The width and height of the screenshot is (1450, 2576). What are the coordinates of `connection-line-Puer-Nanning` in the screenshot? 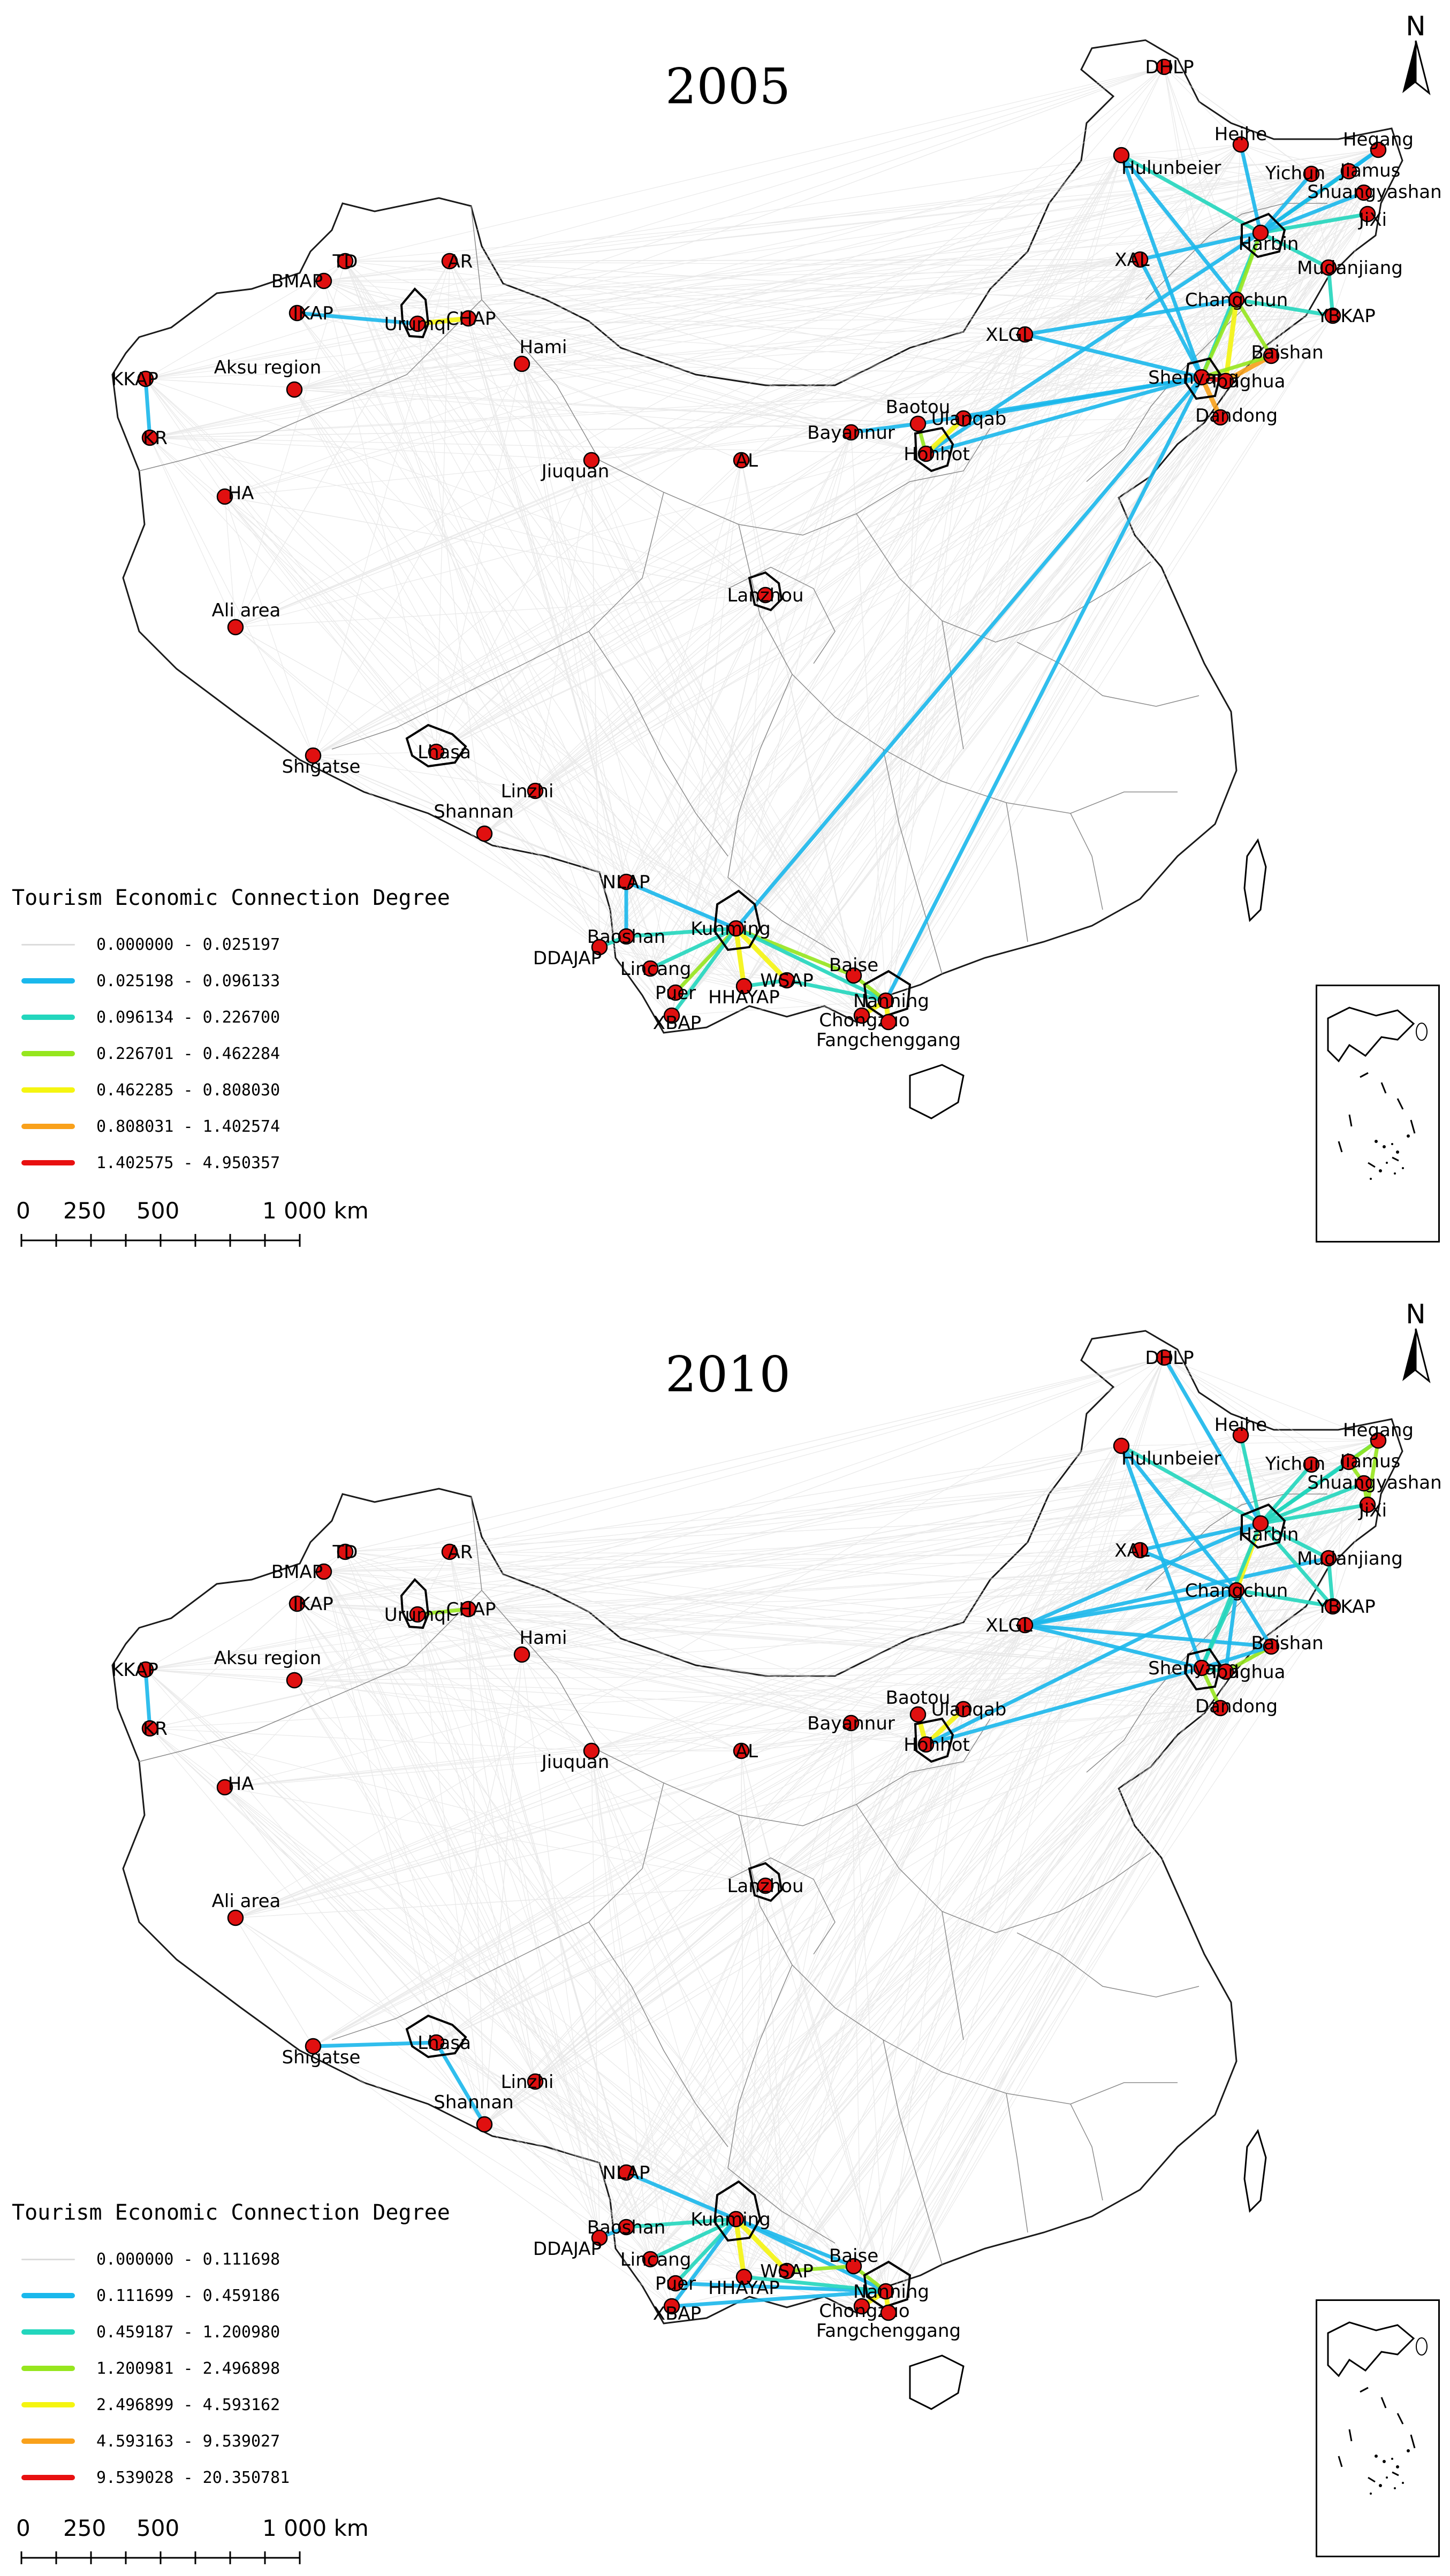 It's located at (780, 2287).